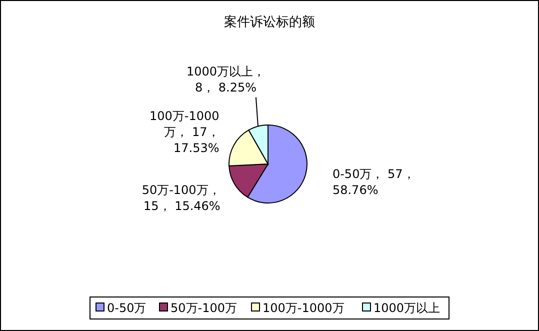 This screenshot has width=539, height=331. Describe the element at coordinates (303, 308) in the screenshot. I see `legend-label: 100万-1000万` at that location.